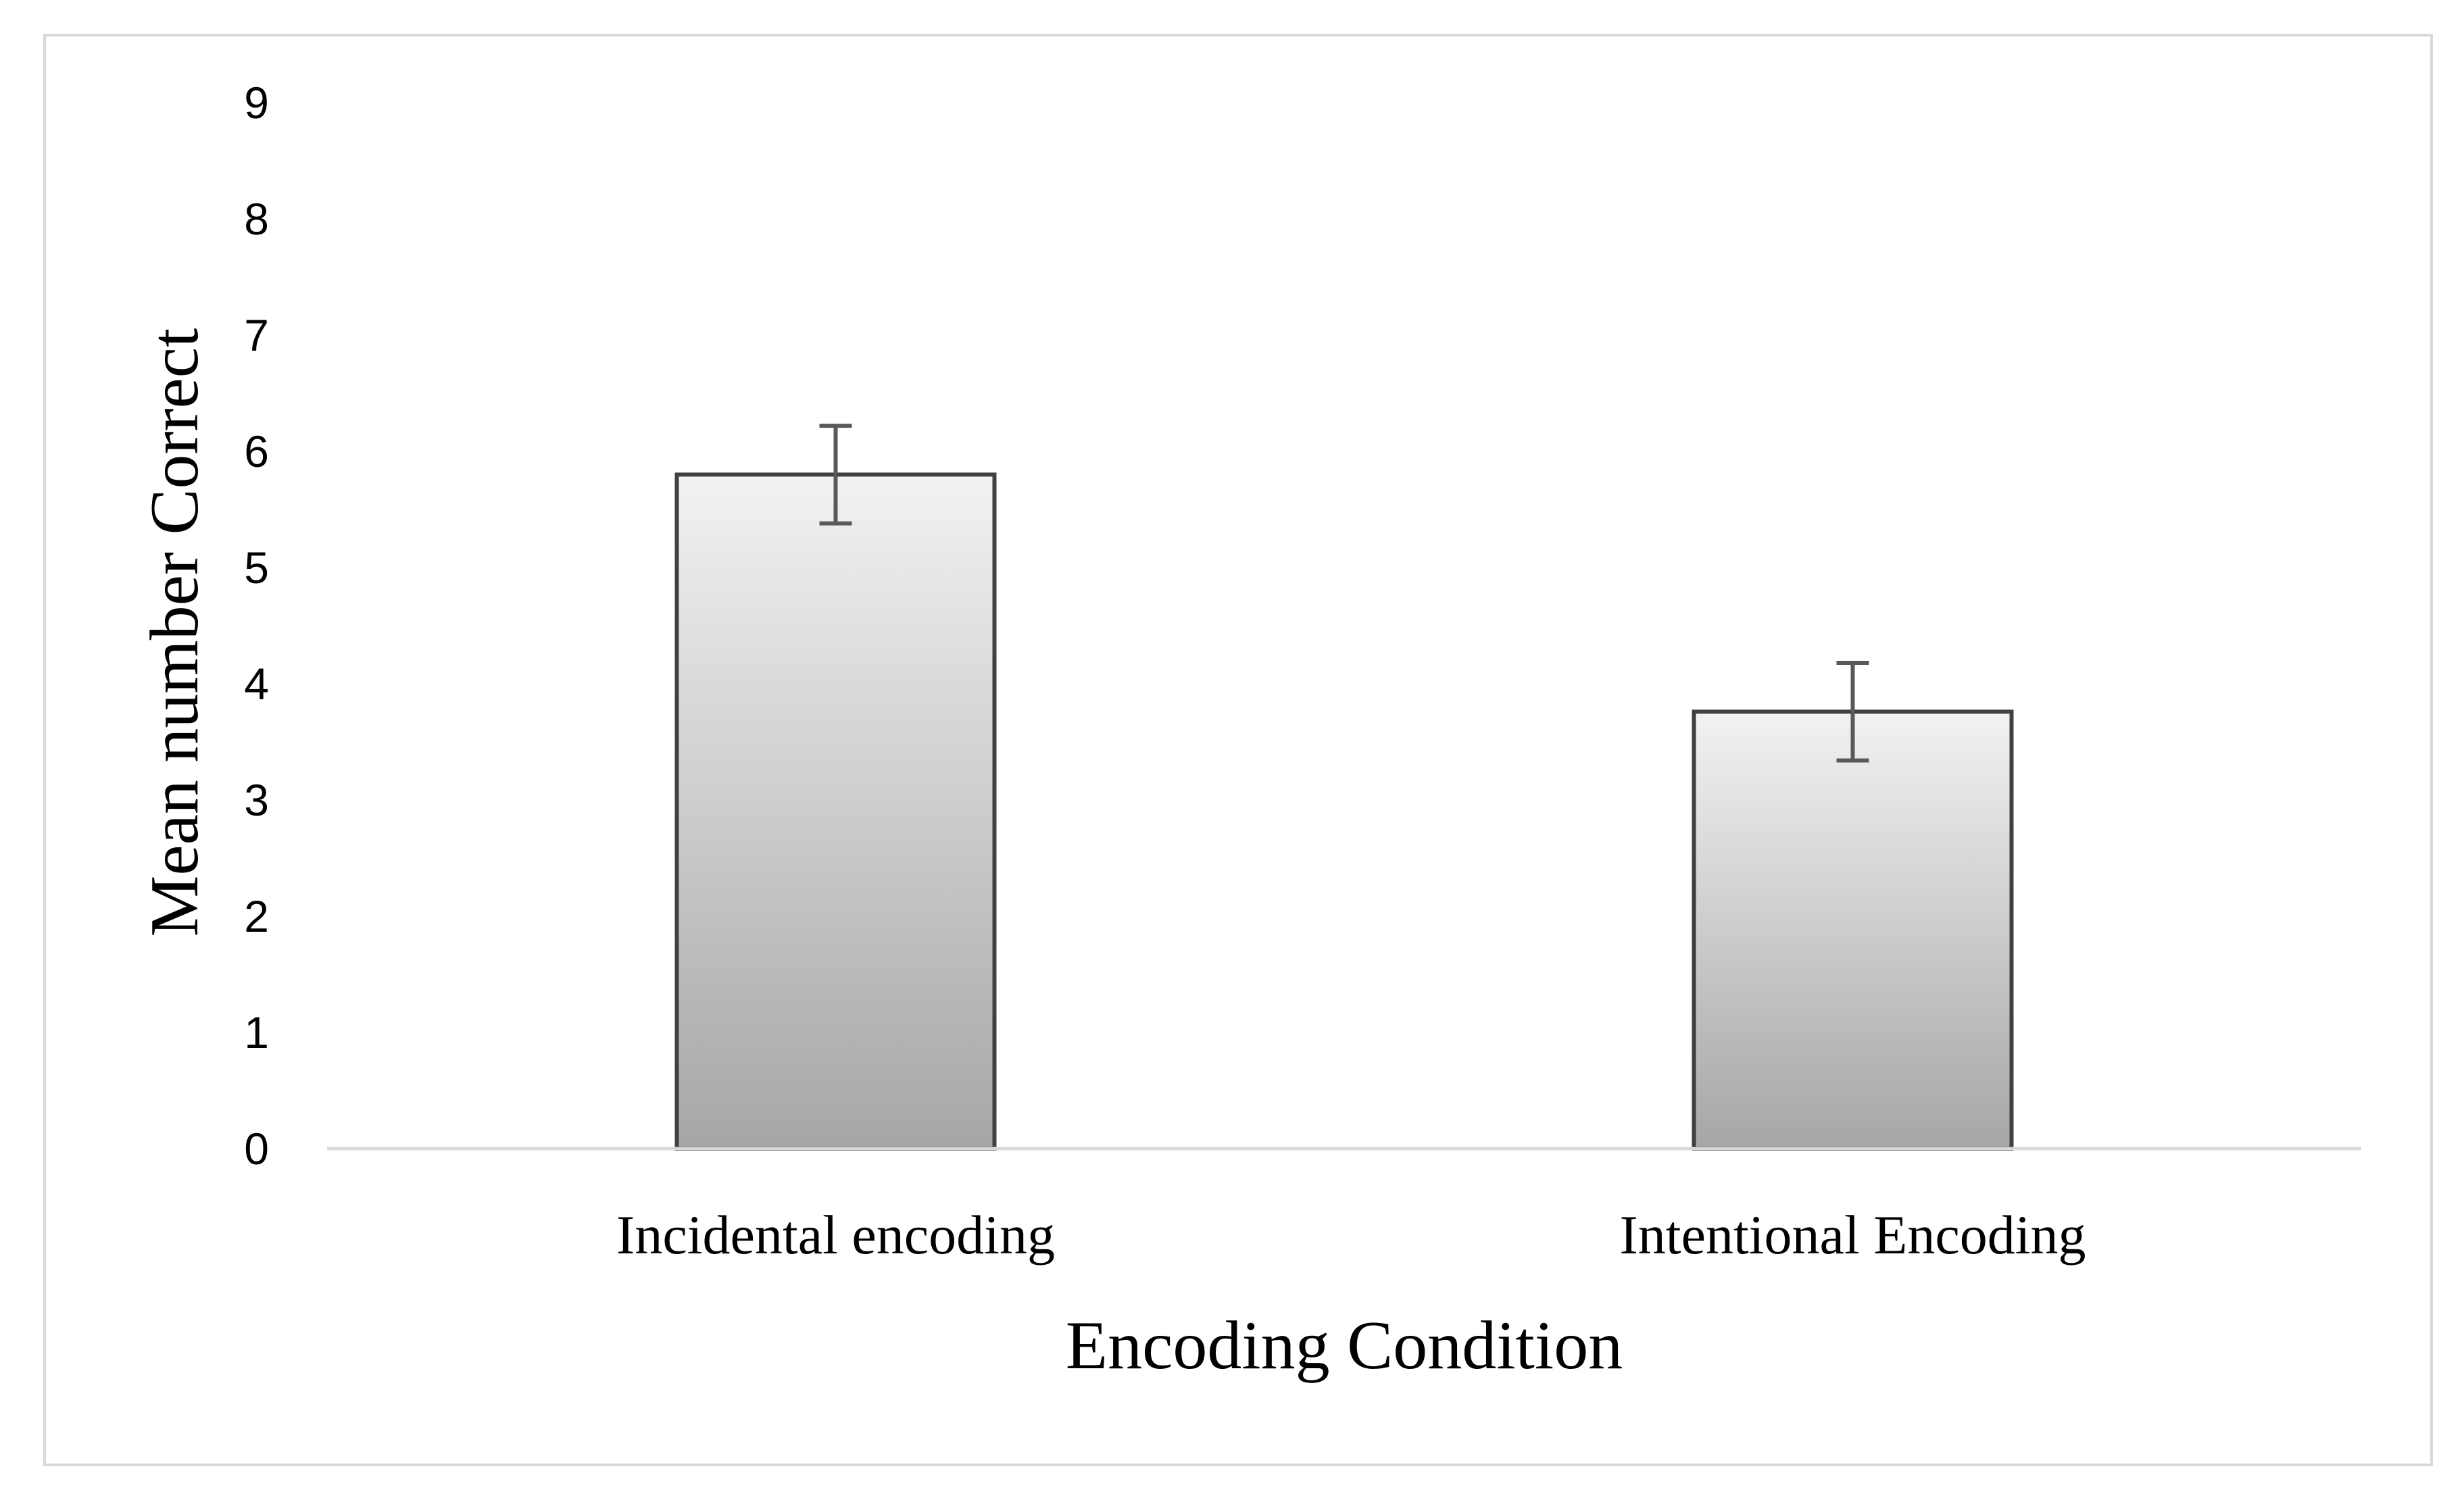 The image size is (2464, 1500). I want to click on y-tick-label: 2, so click(256, 916).